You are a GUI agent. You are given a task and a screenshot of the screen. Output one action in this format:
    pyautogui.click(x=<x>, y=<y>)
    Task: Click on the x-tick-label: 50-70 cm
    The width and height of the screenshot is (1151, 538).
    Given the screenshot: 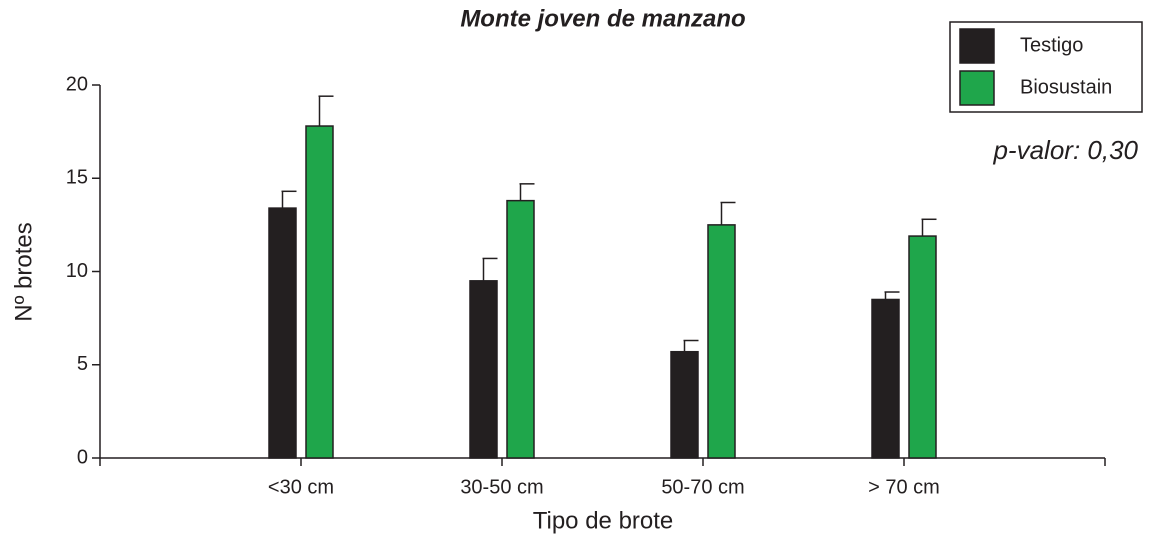 What is the action you would take?
    pyautogui.click(x=702, y=487)
    